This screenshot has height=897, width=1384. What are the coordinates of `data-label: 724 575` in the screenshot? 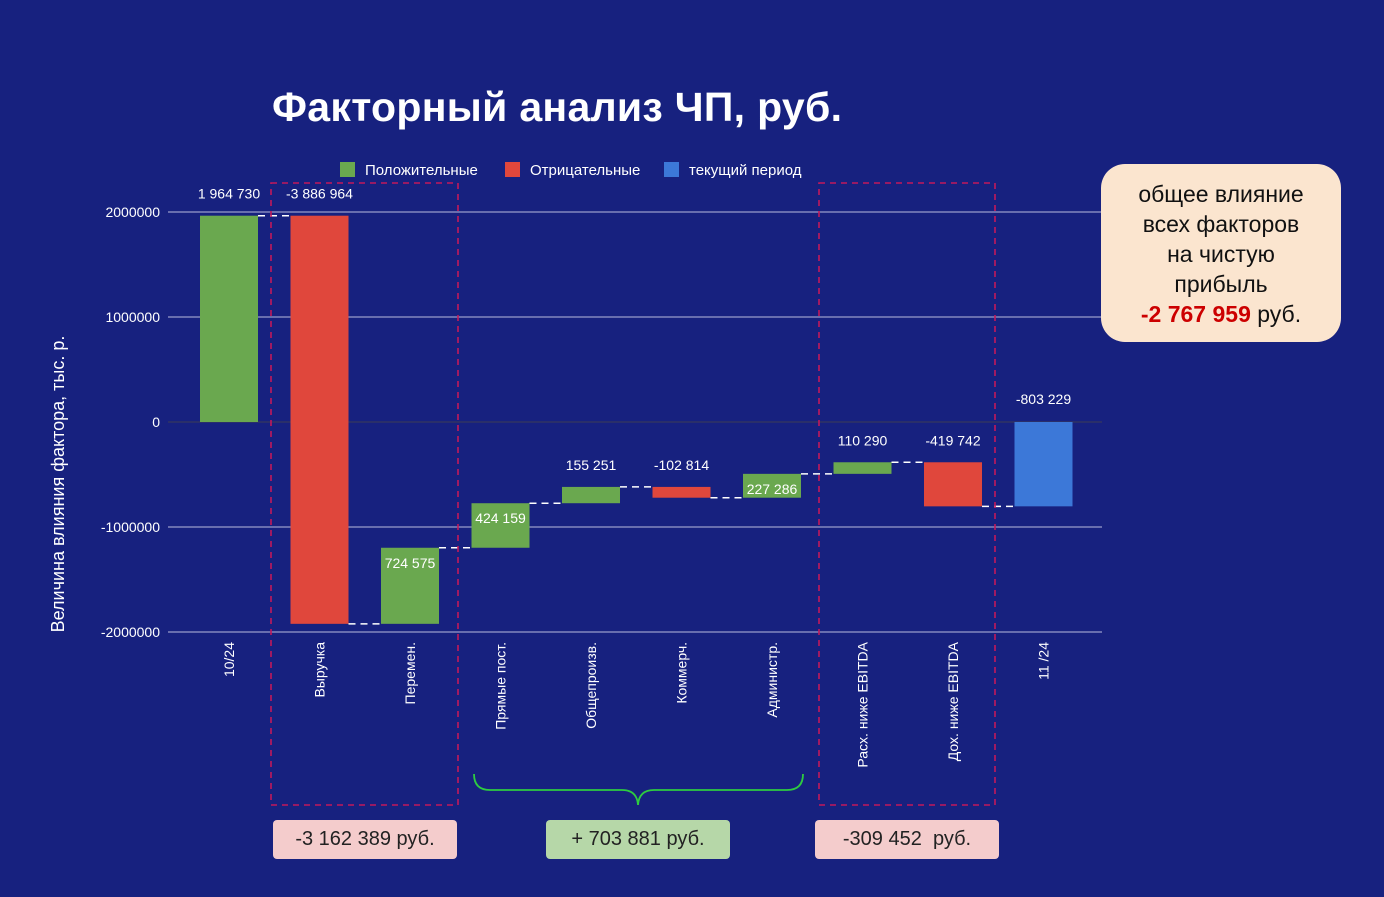 It's located at (410, 563).